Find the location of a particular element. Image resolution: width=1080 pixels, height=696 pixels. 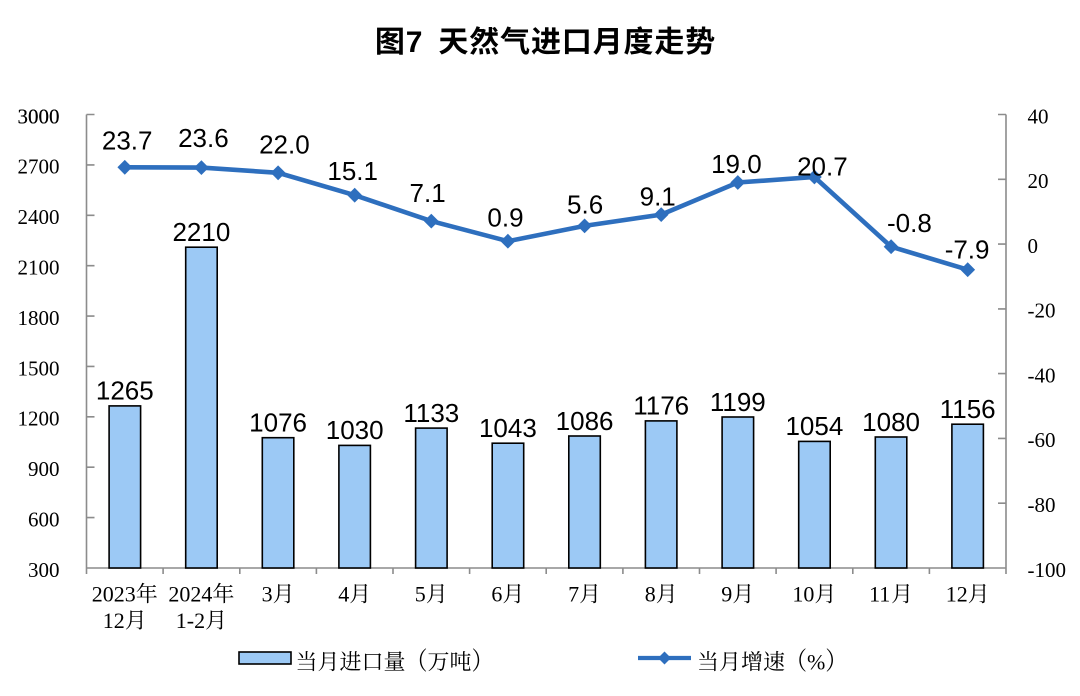

svg-text: 1043 is located at coordinates (508, 428).